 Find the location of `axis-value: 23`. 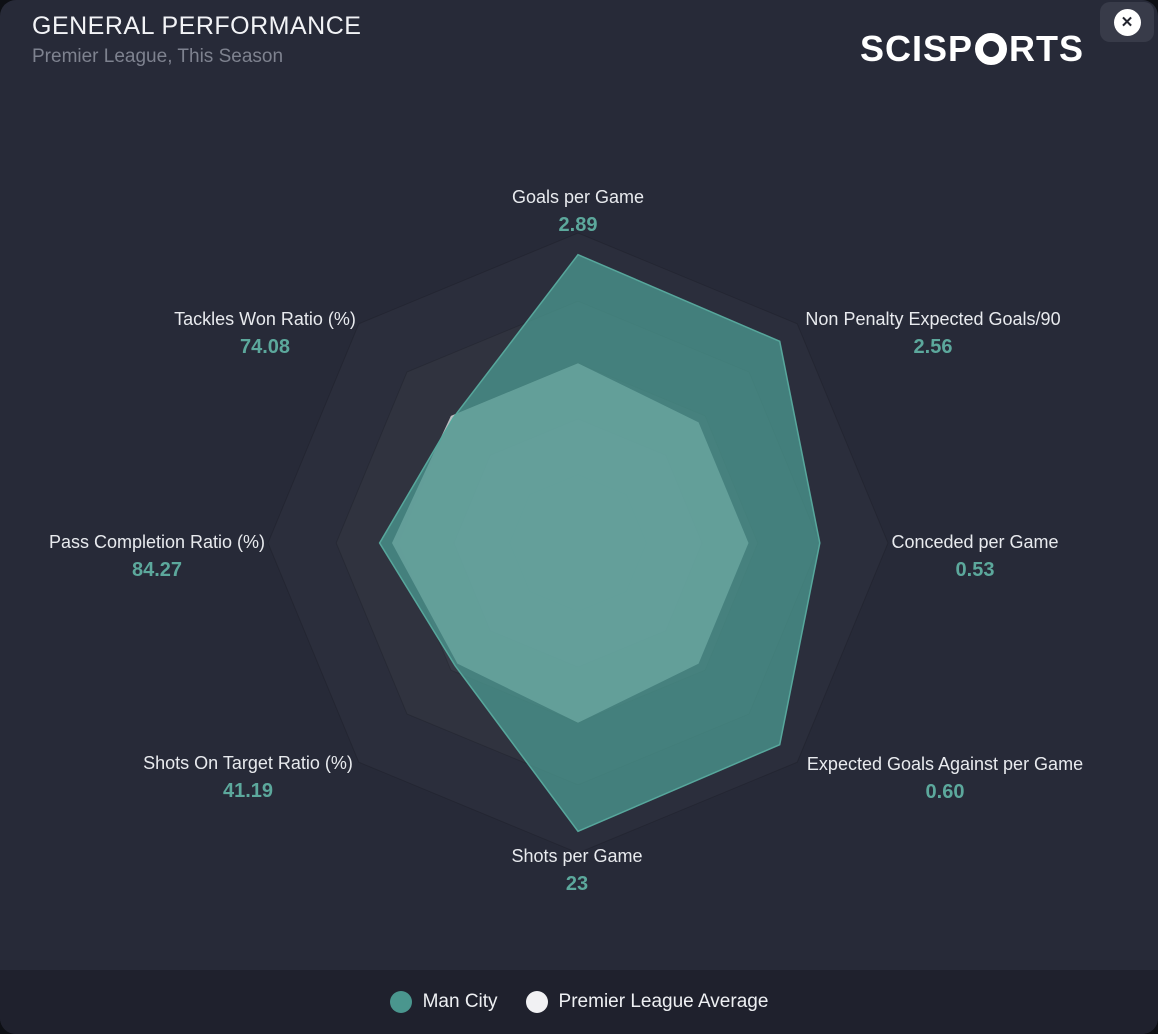

axis-value: 23 is located at coordinates (577, 884).